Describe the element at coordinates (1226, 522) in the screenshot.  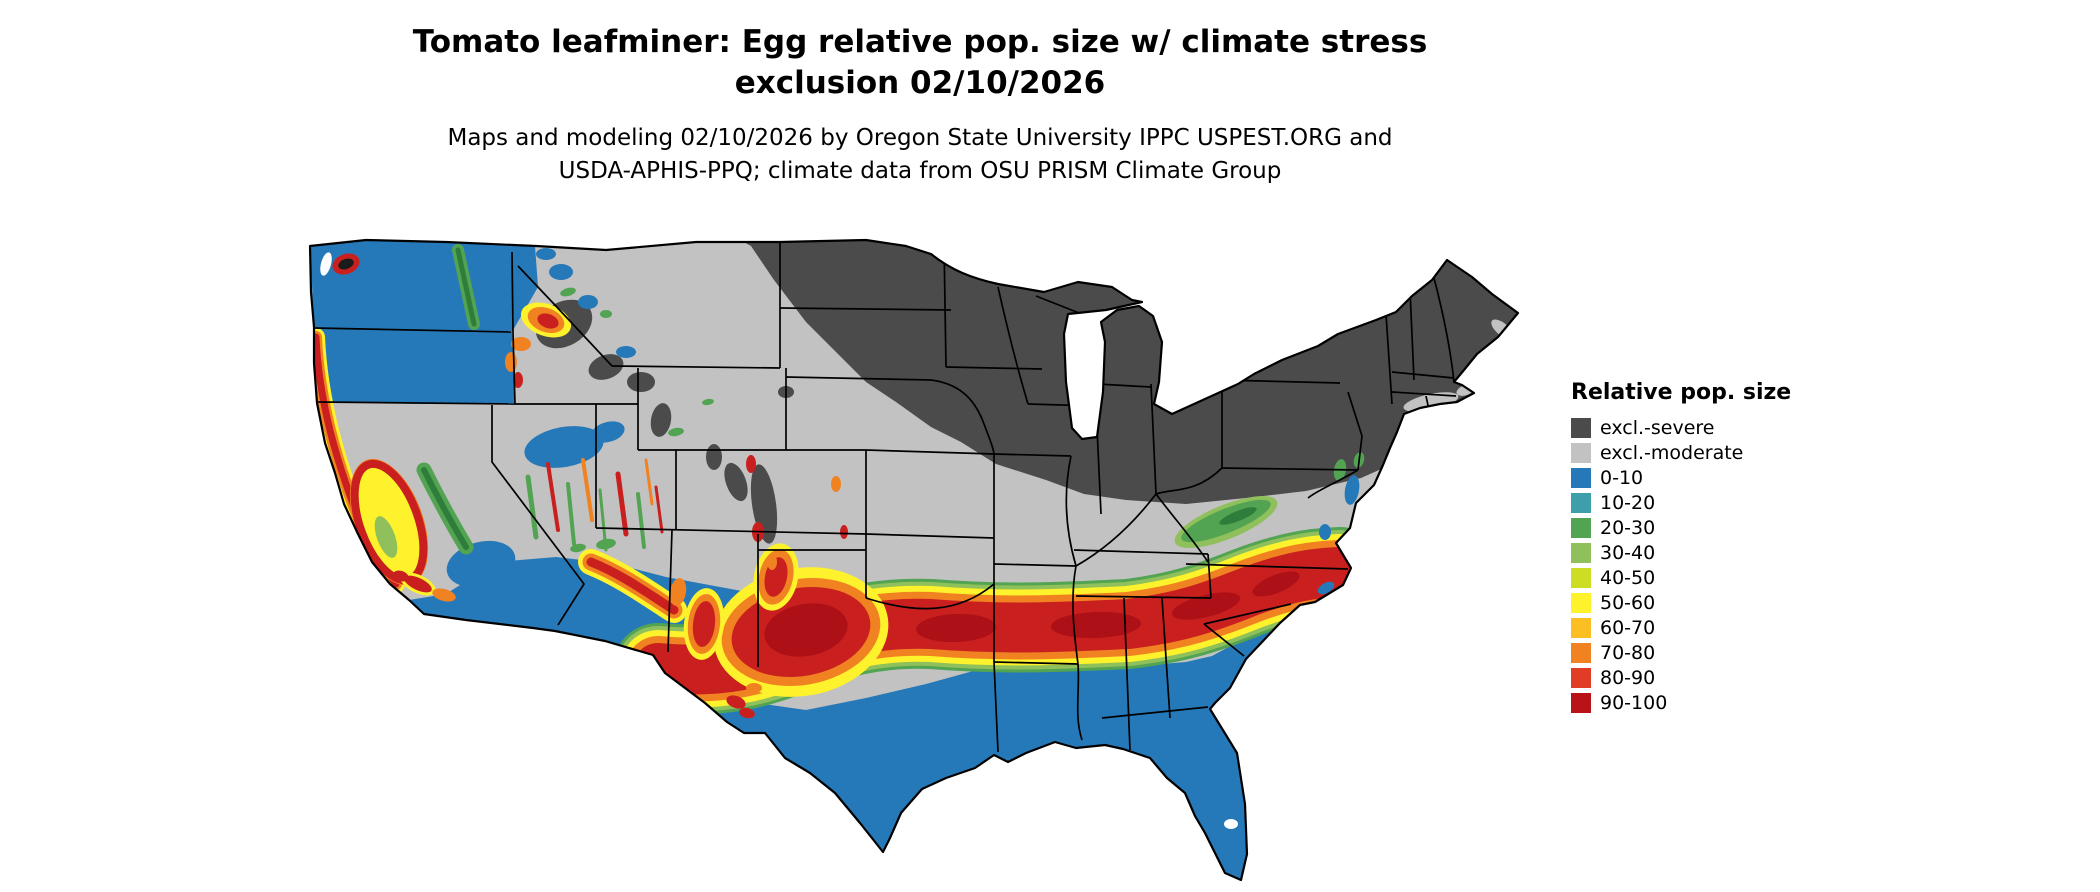
I see `region-appalachian-green` at that location.